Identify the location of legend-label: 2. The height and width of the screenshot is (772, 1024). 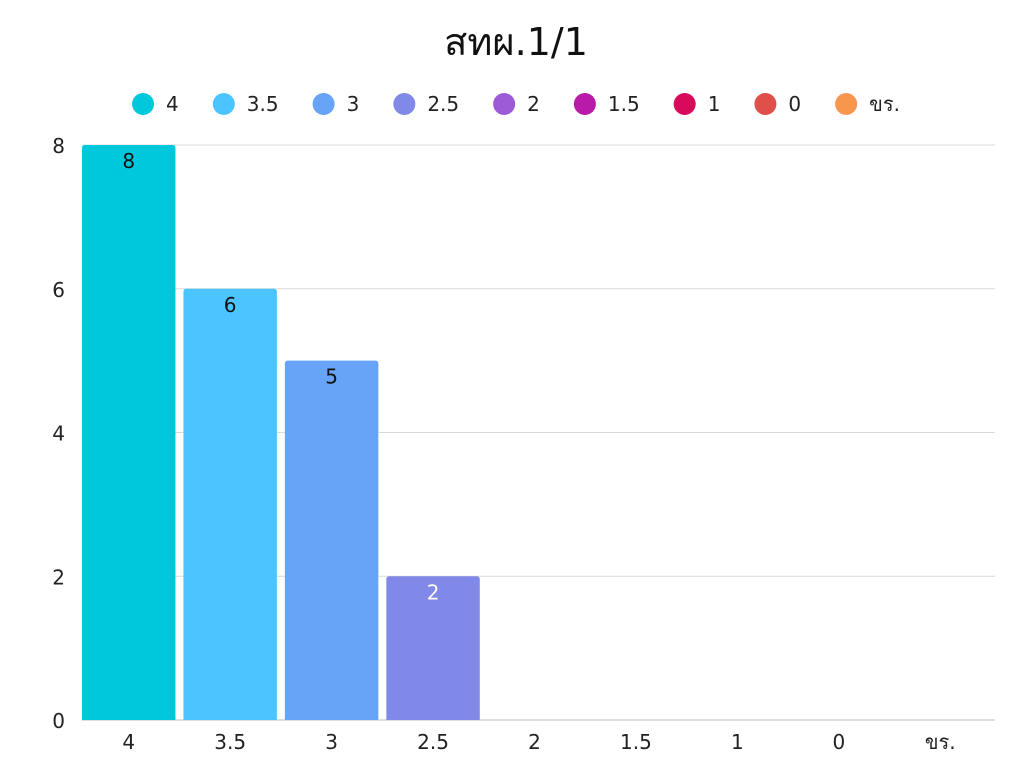
(533, 104).